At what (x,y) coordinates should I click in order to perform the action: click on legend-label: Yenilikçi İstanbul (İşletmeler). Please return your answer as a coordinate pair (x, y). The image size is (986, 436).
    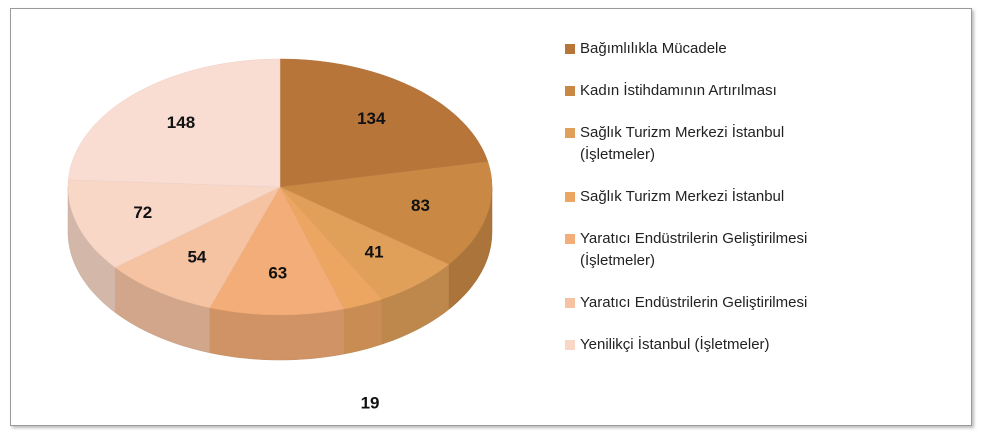
    Looking at the image, I should click on (675, 344).